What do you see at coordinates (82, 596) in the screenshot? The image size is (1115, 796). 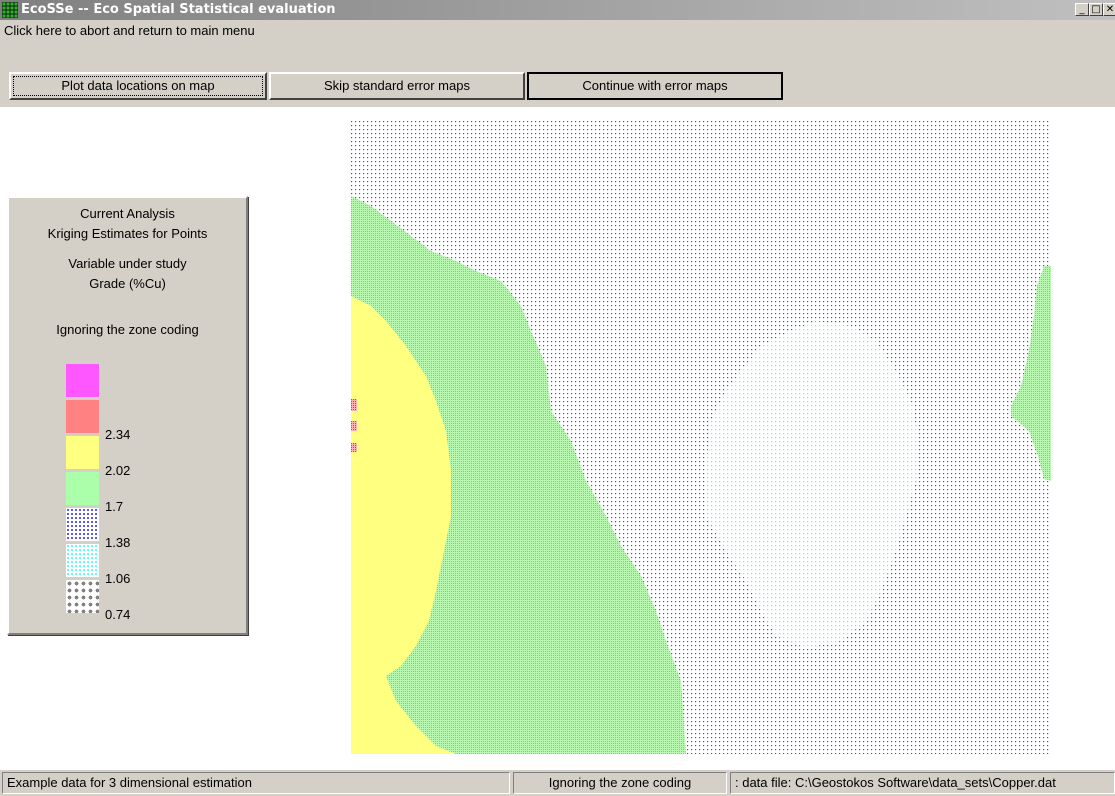 I see `legend-swatch-white` at bounding box center [82, 596].